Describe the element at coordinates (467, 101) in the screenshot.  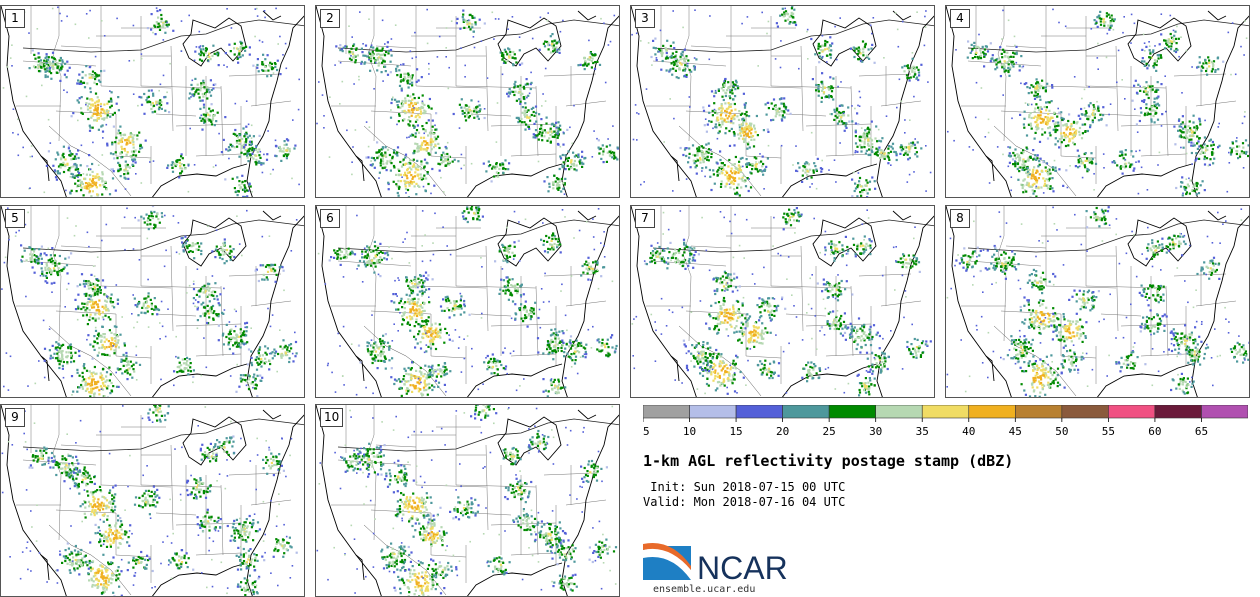
I see `reflectivity-map` at that location.